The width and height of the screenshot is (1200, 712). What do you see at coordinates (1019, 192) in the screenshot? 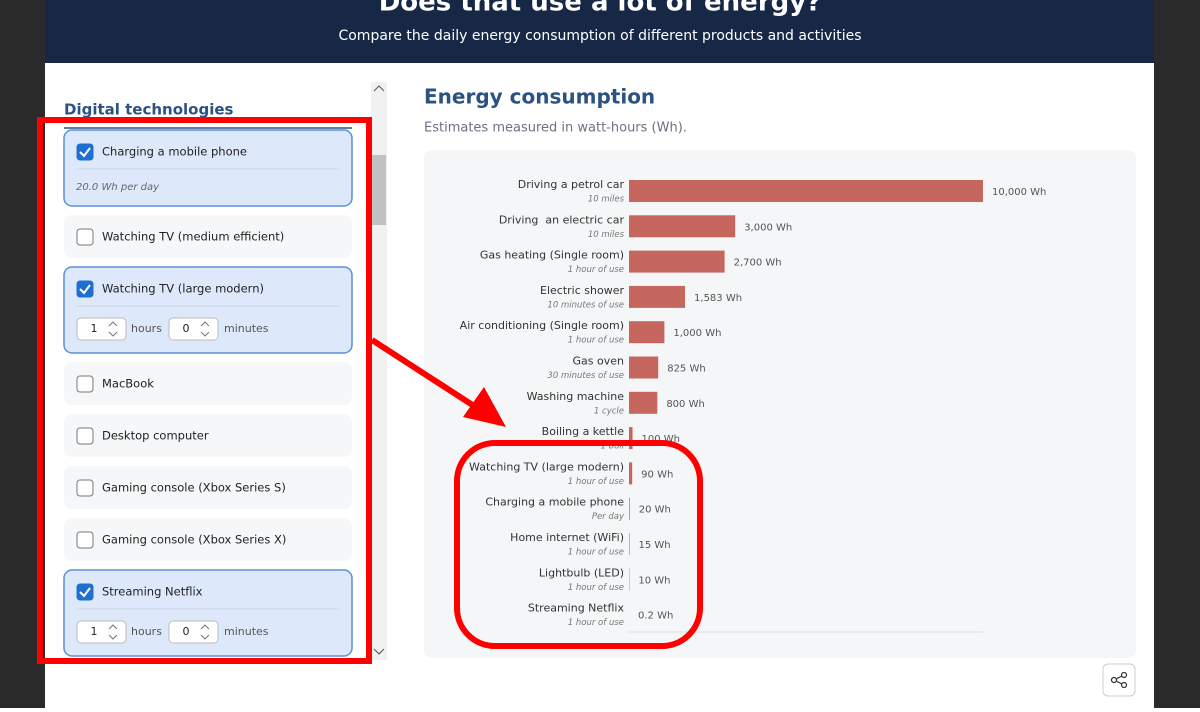
I see `value-label: 10,000 Wh` at bounding box center [1019, 192].